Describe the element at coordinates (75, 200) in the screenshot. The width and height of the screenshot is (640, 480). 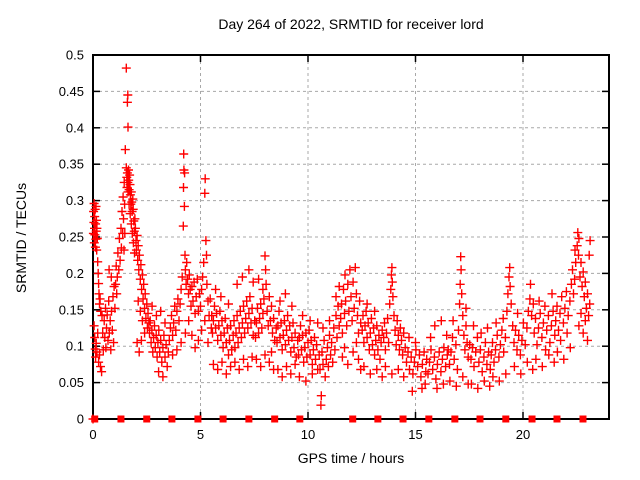
I see `svg-text: 0.3` at that location.